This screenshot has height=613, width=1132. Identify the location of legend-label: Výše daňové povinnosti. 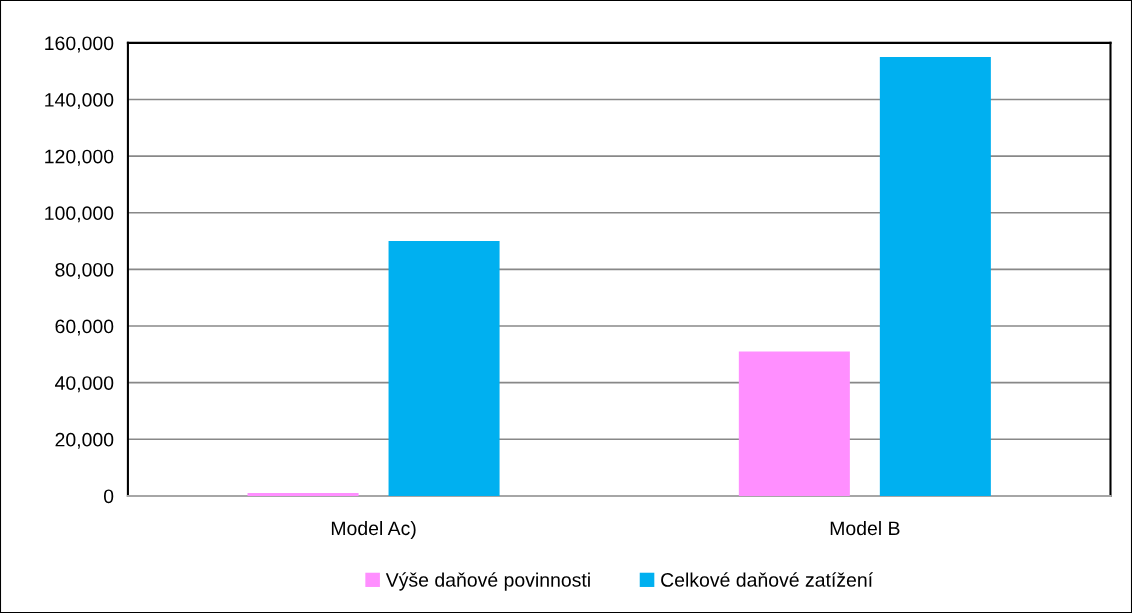
(487, 581).